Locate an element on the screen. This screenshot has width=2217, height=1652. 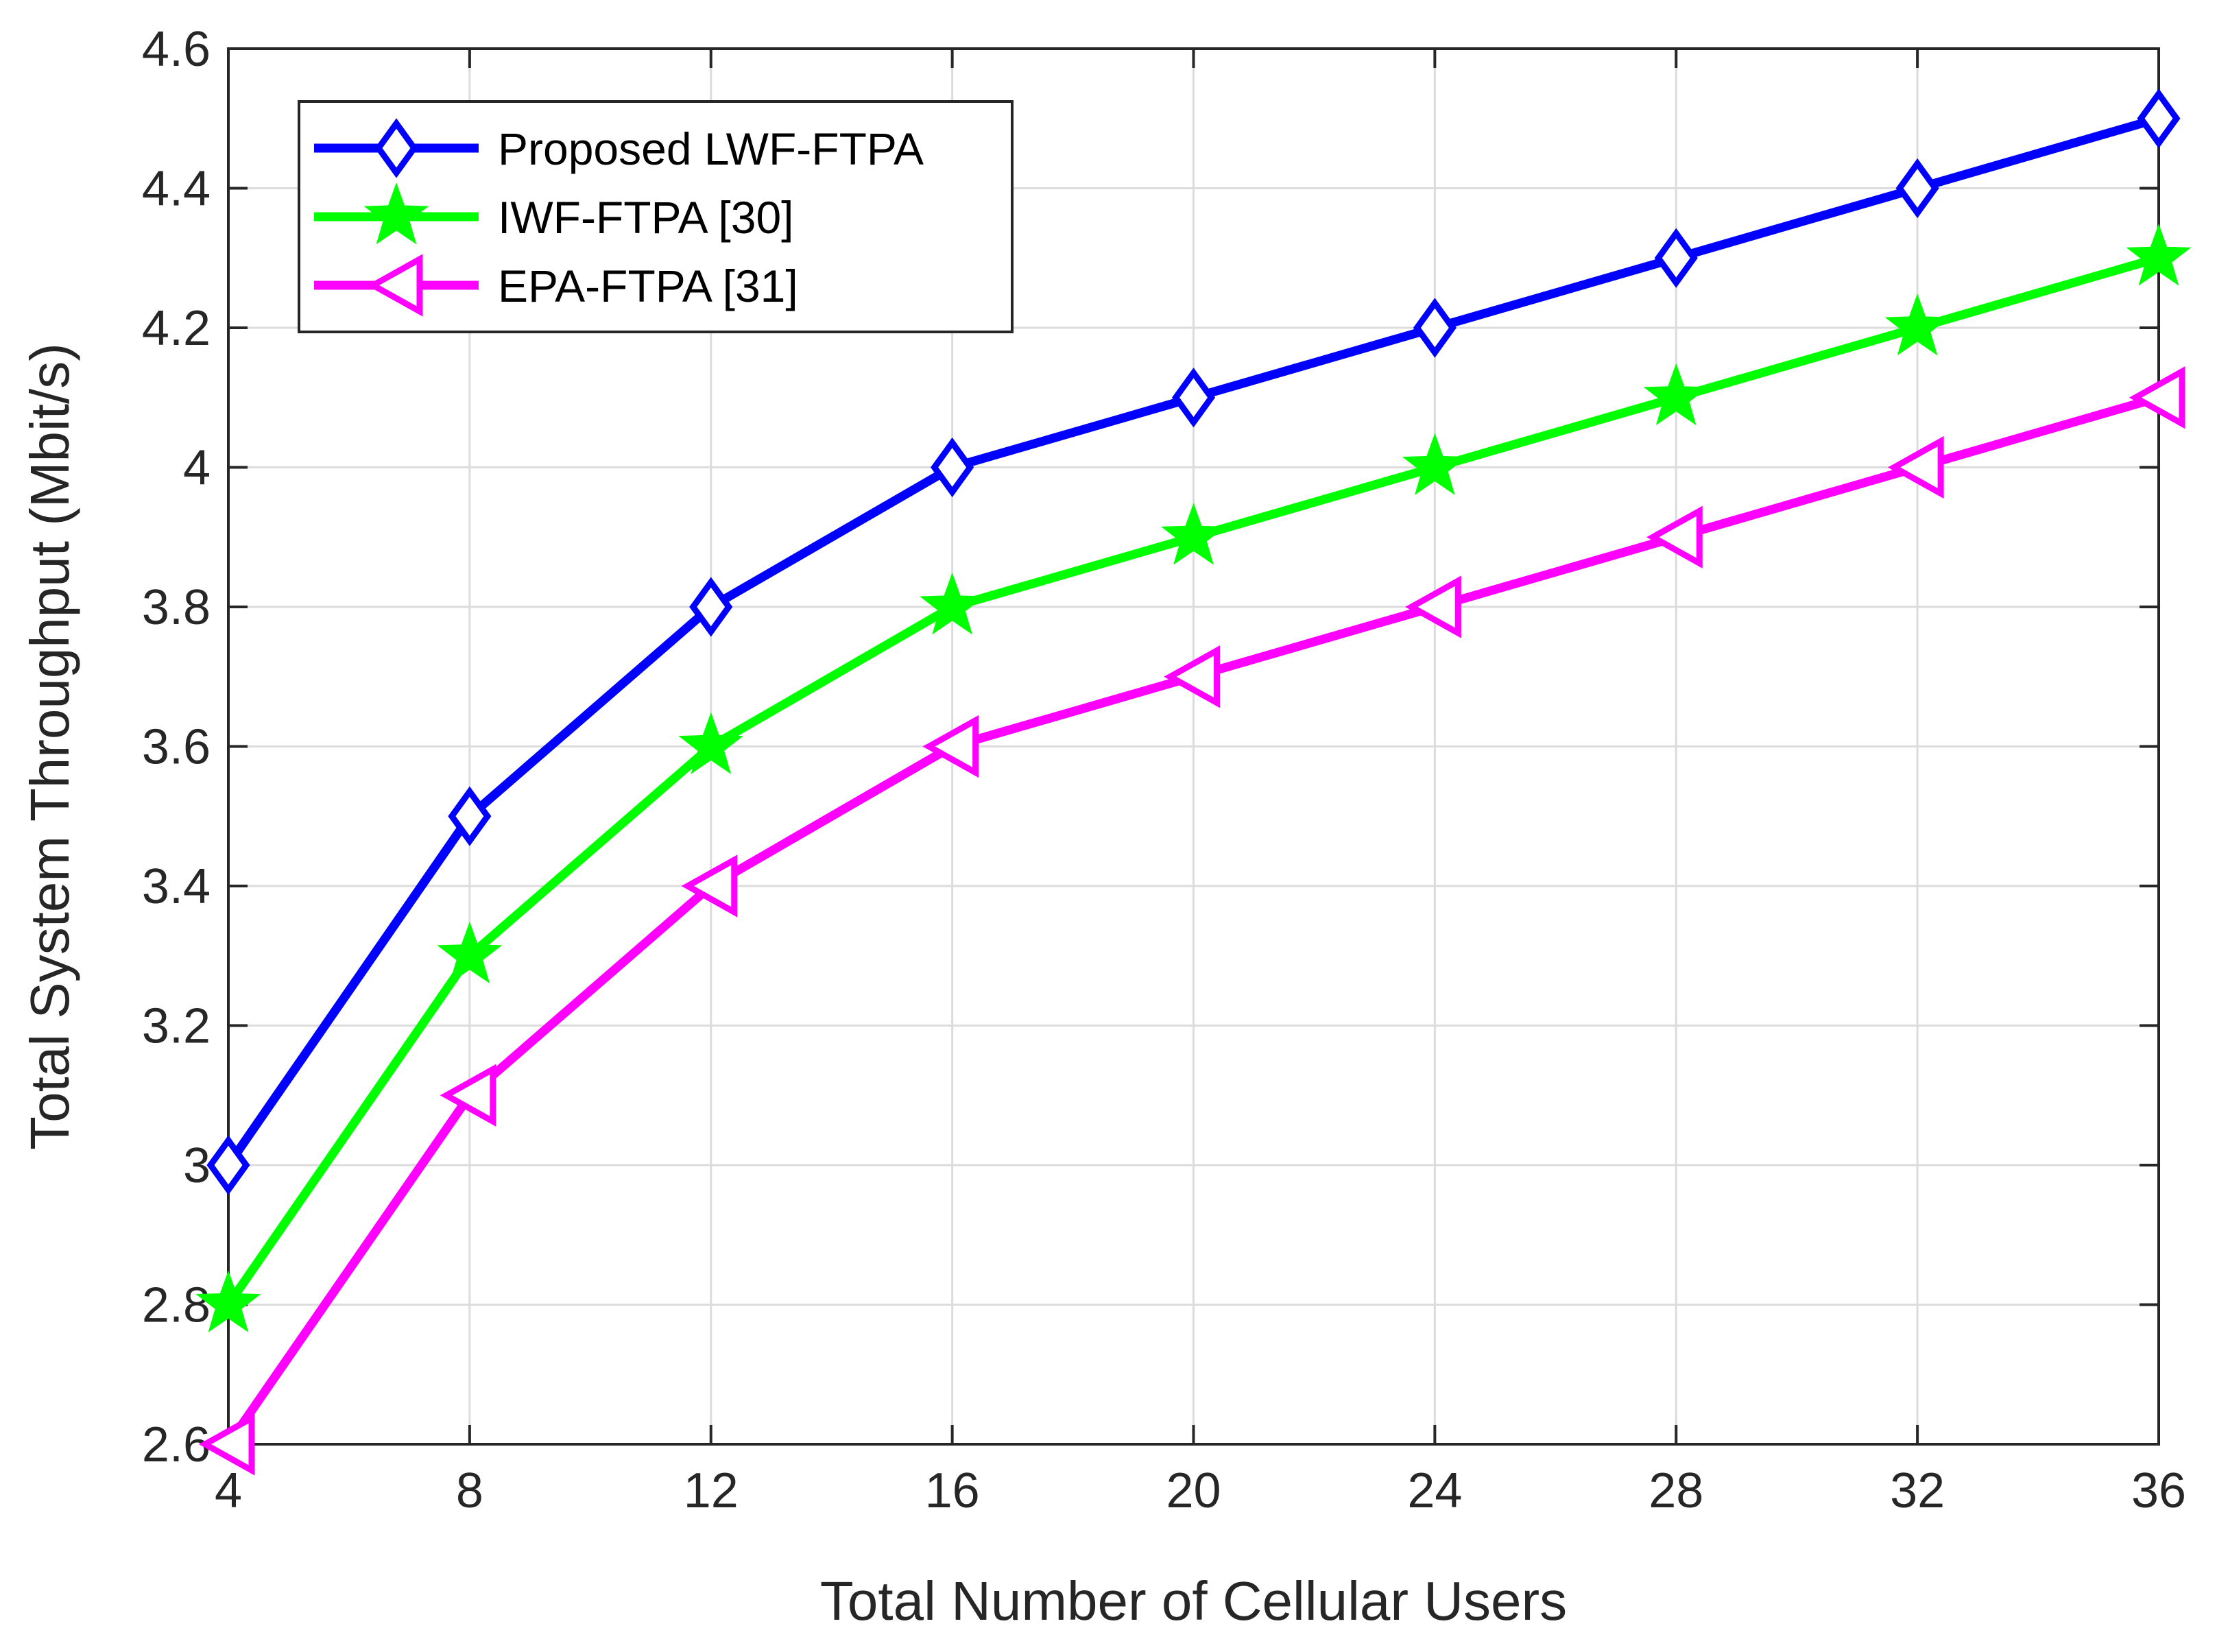
y-tick-label: 3 is located at coordinates (197, 1165).